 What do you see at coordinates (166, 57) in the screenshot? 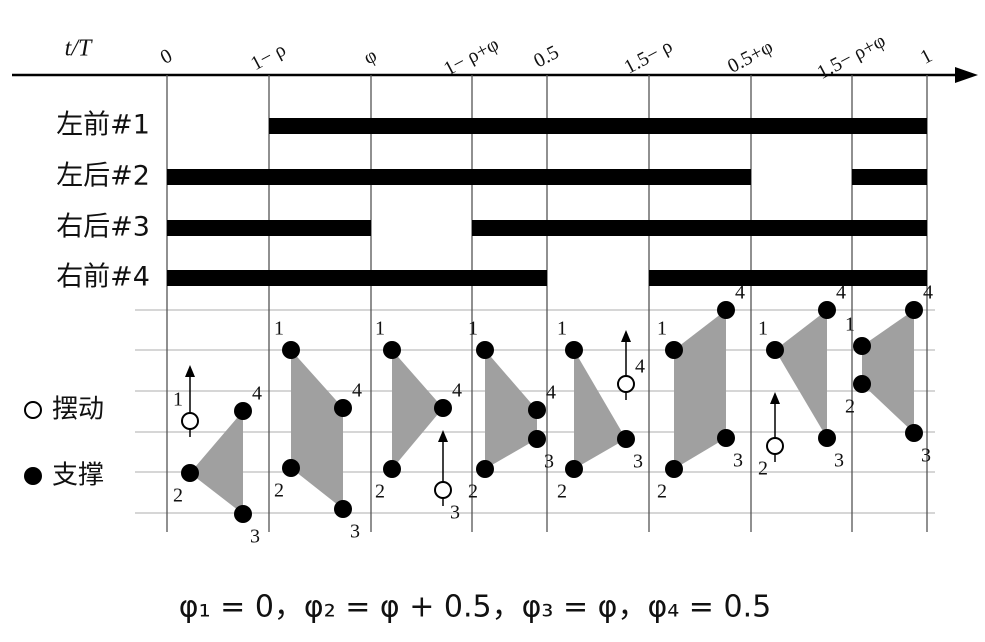
I see `tick-label: 0` at bounding box center [166, 57].